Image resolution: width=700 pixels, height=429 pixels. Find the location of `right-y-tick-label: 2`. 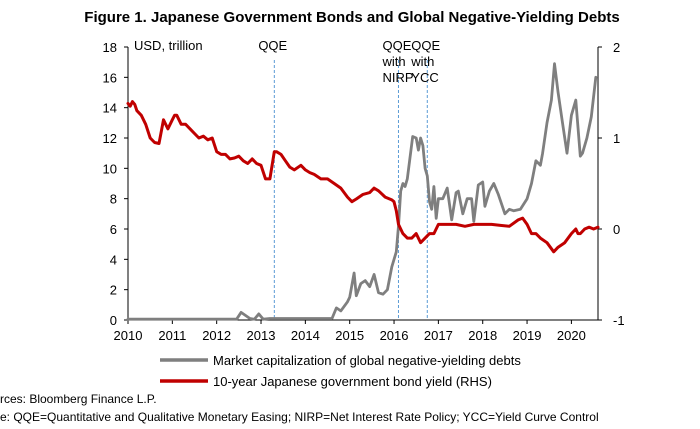

right-y-tick-label: 2 is located at coordinates (616, 47).